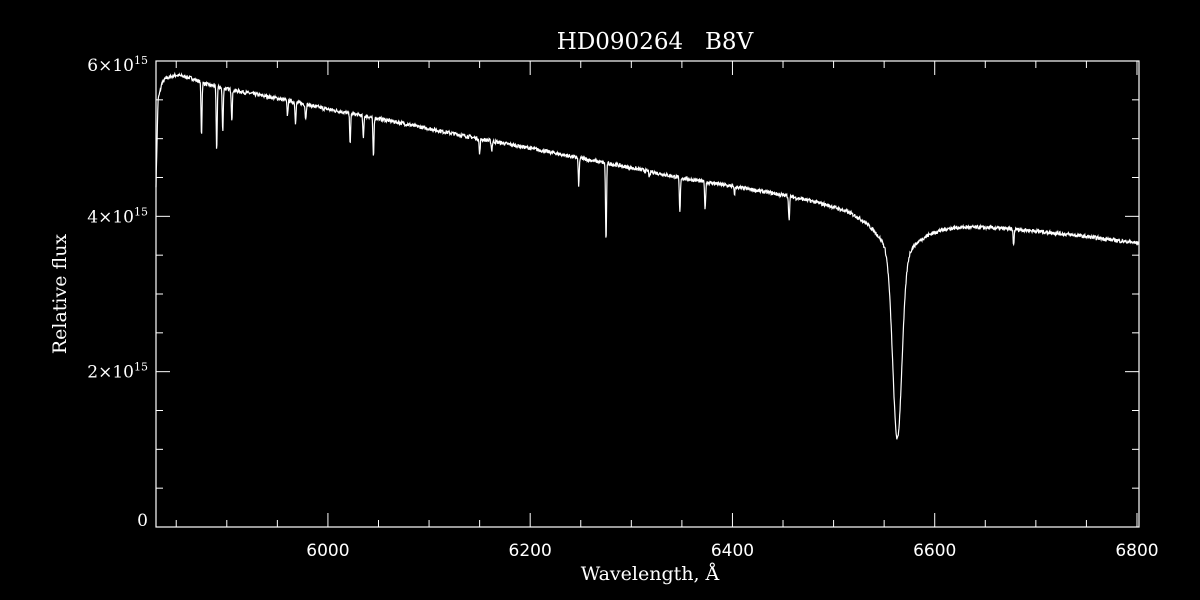  Describe the element at coordinates (732, 551) in the screenshot. I see `x-tick-label: 6400` at that location.